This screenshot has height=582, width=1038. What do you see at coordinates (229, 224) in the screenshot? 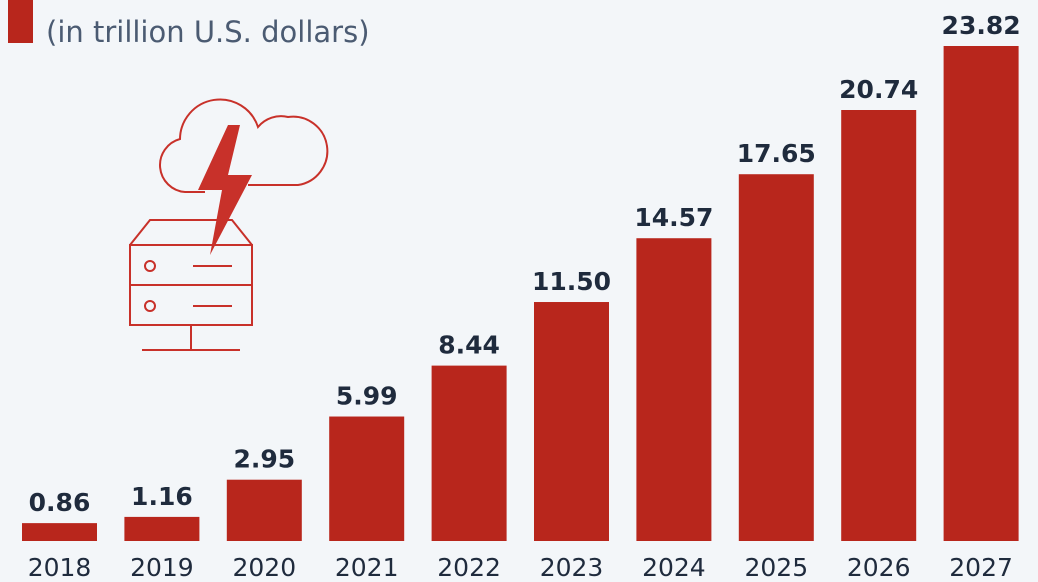
I see `cloud-server-icon` at bounding box center [229, 224].